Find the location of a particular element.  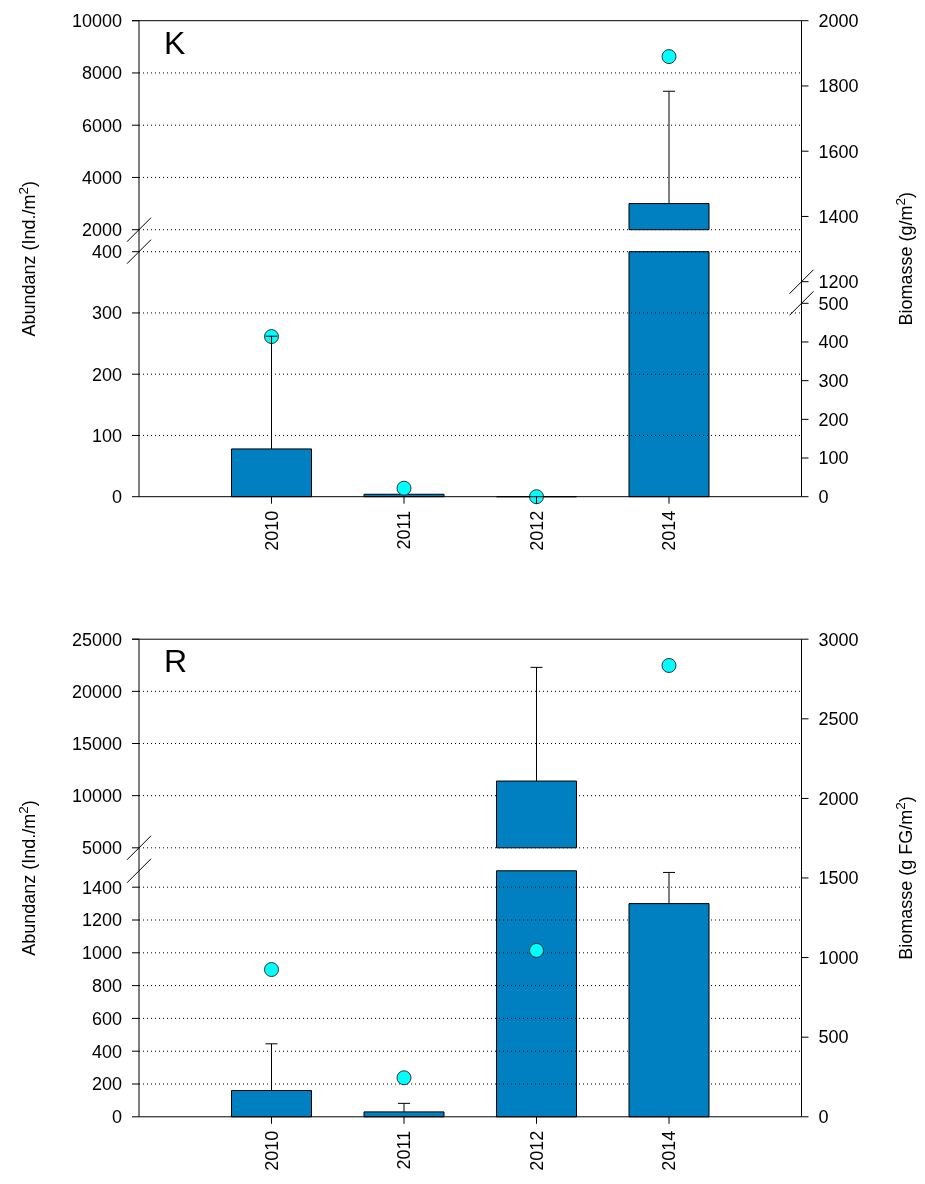

y-tick-label: 1200 is located at coordinates (101, 920).